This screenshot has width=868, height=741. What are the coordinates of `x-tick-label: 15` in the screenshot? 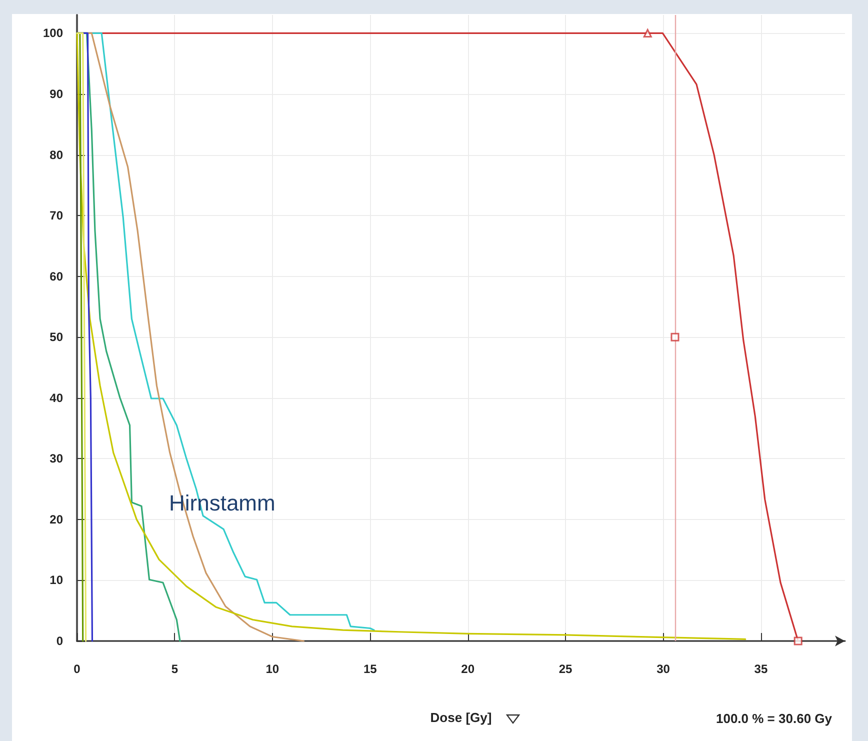 It's located at (370, 669).